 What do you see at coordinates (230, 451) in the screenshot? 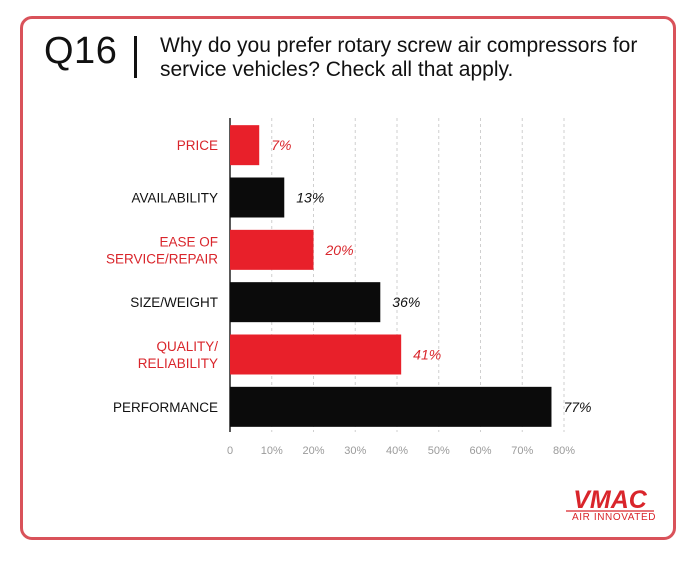
I see `x-tick-label: 0` at bounding box center [230, 451].